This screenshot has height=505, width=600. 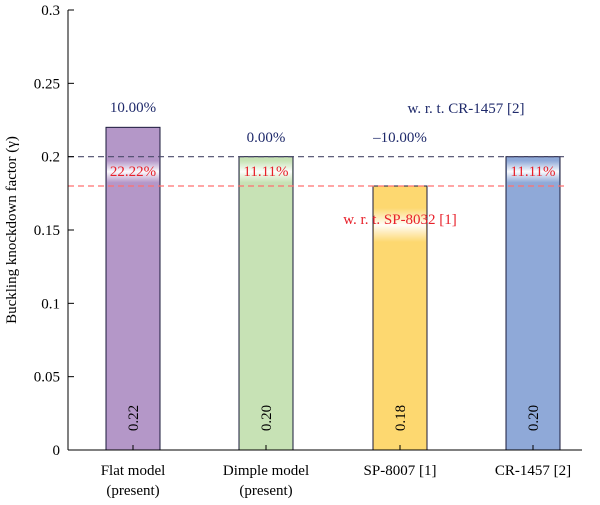 What do you see at coordinates (400, 471) in the screenshot?
I see `x-tick-label: SP-8007 [1]` at bounding box center [400, 471].